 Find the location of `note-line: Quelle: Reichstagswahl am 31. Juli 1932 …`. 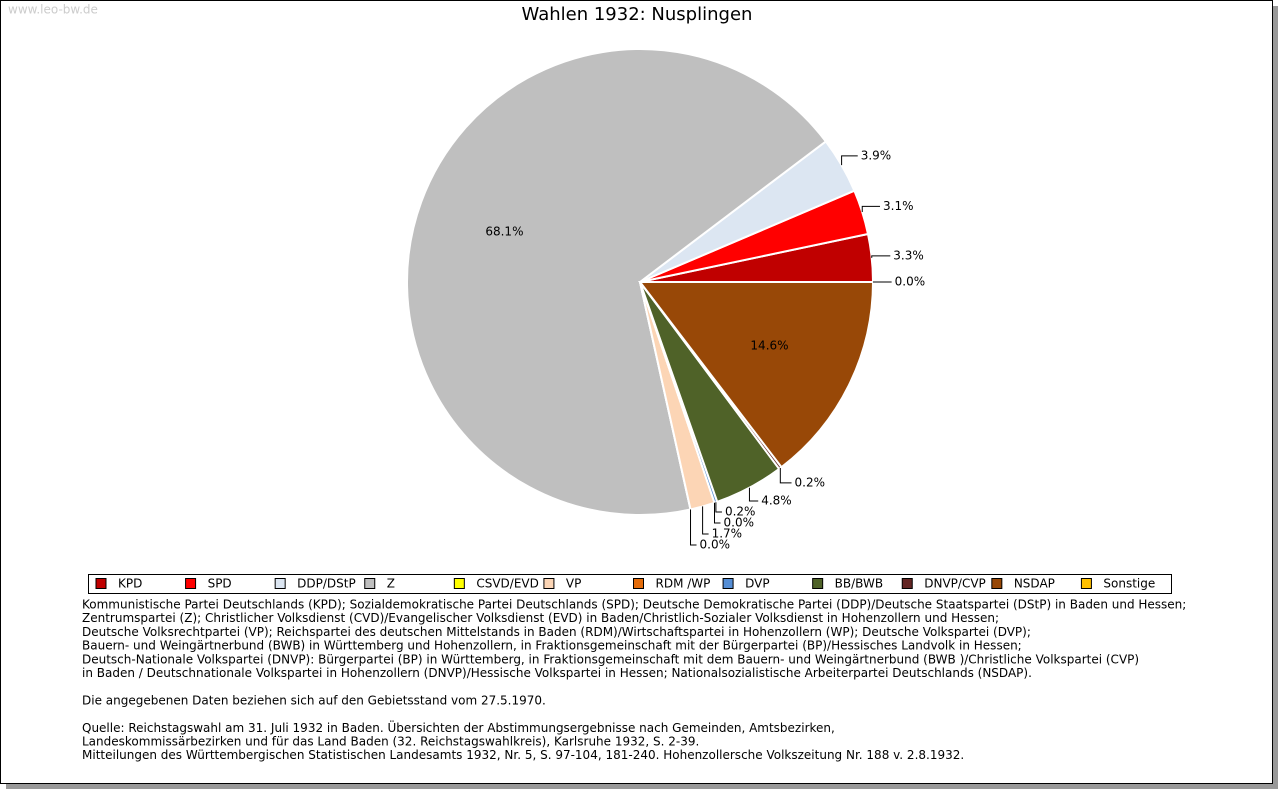

note-line: Quelle: Reichstagswahl am 31. Juli 1932 … is located at coordinates (458, 727).